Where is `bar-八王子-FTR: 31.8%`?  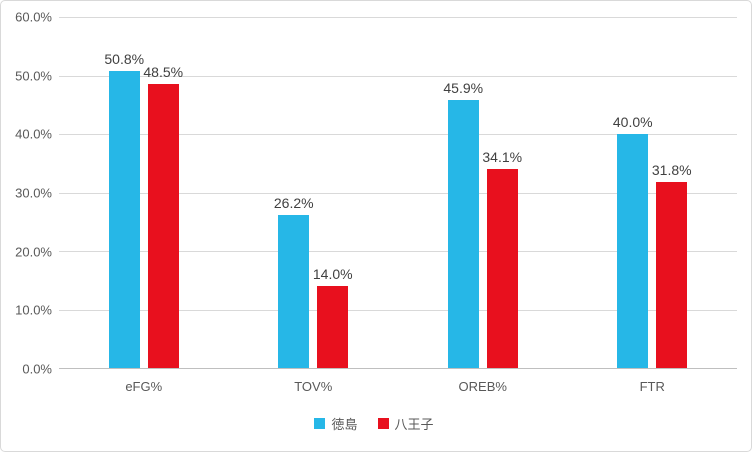
bar-八王子-FTR: 31.8% is located at coordinates (672, 265).